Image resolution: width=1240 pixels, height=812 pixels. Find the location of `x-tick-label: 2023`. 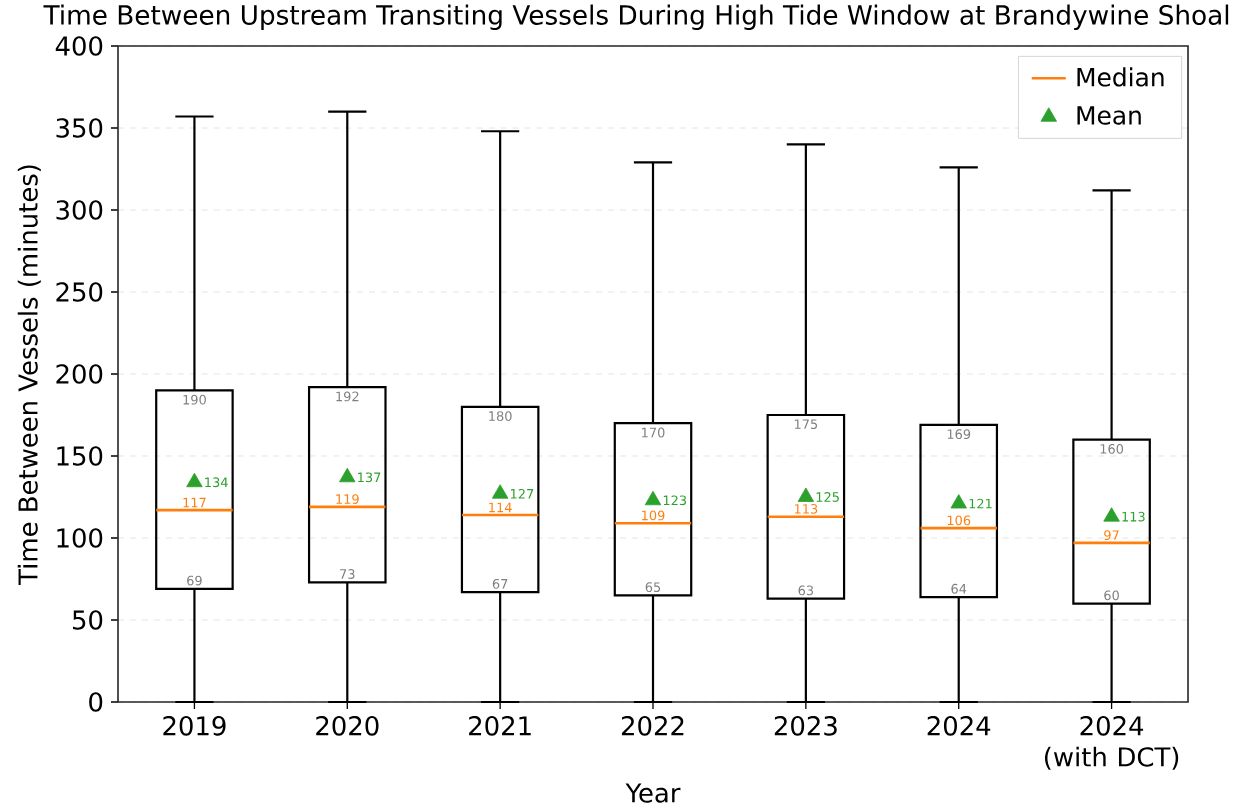

x-tick-label: 2023 is located at coordinates (805, 726).